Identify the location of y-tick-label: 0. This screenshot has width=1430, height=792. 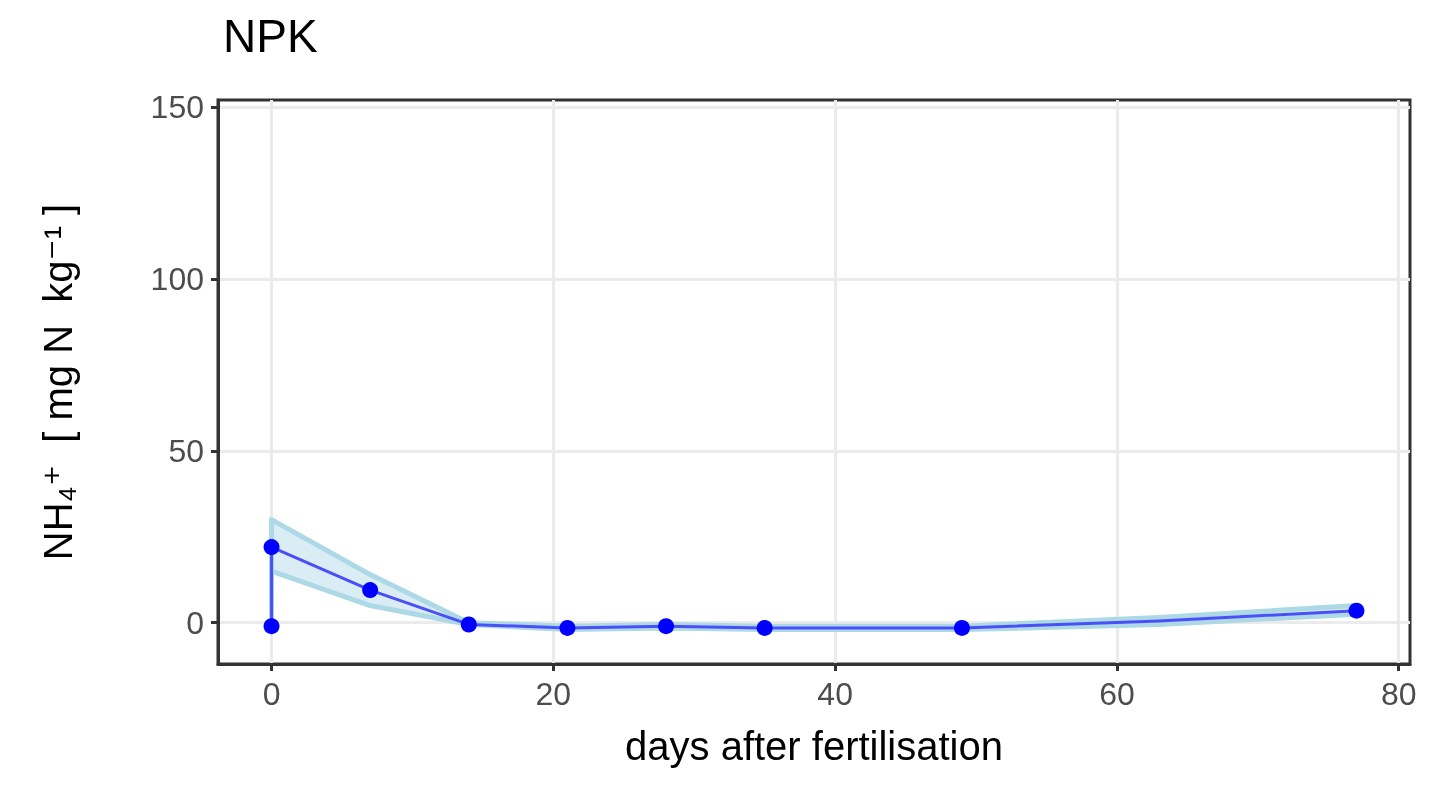
(195, 622).